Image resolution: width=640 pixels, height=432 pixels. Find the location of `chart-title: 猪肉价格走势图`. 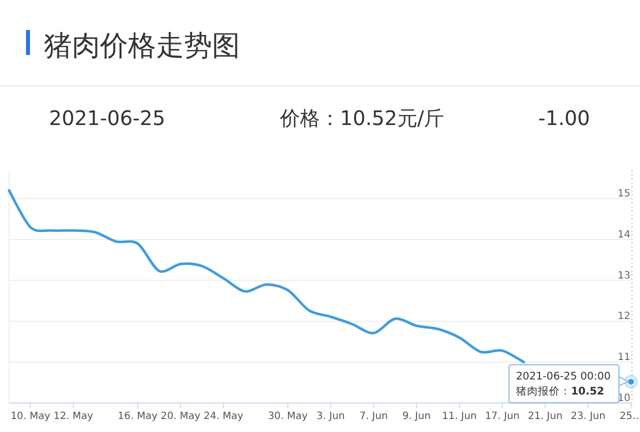

chart-title: 猪肉价格走势图 is located at coordinates (142, 45).